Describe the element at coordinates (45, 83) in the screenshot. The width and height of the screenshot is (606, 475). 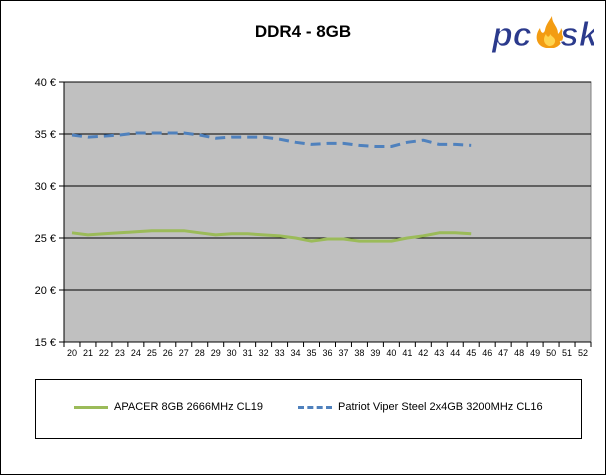
I see `y-tick-label: 40 €` at that location.